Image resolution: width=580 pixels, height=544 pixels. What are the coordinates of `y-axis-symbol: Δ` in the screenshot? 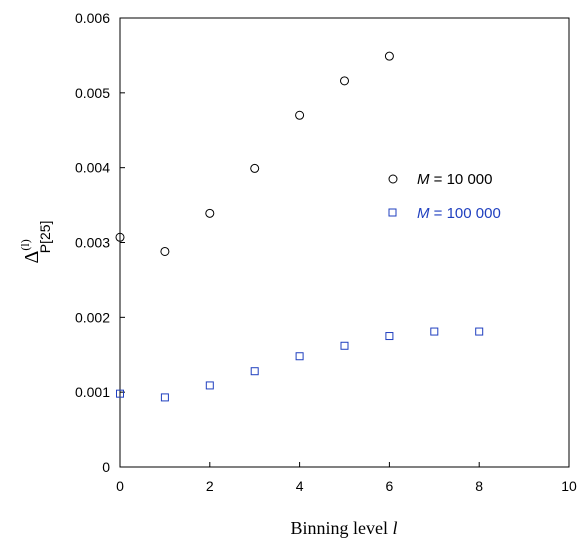 It's located at (32, 256).